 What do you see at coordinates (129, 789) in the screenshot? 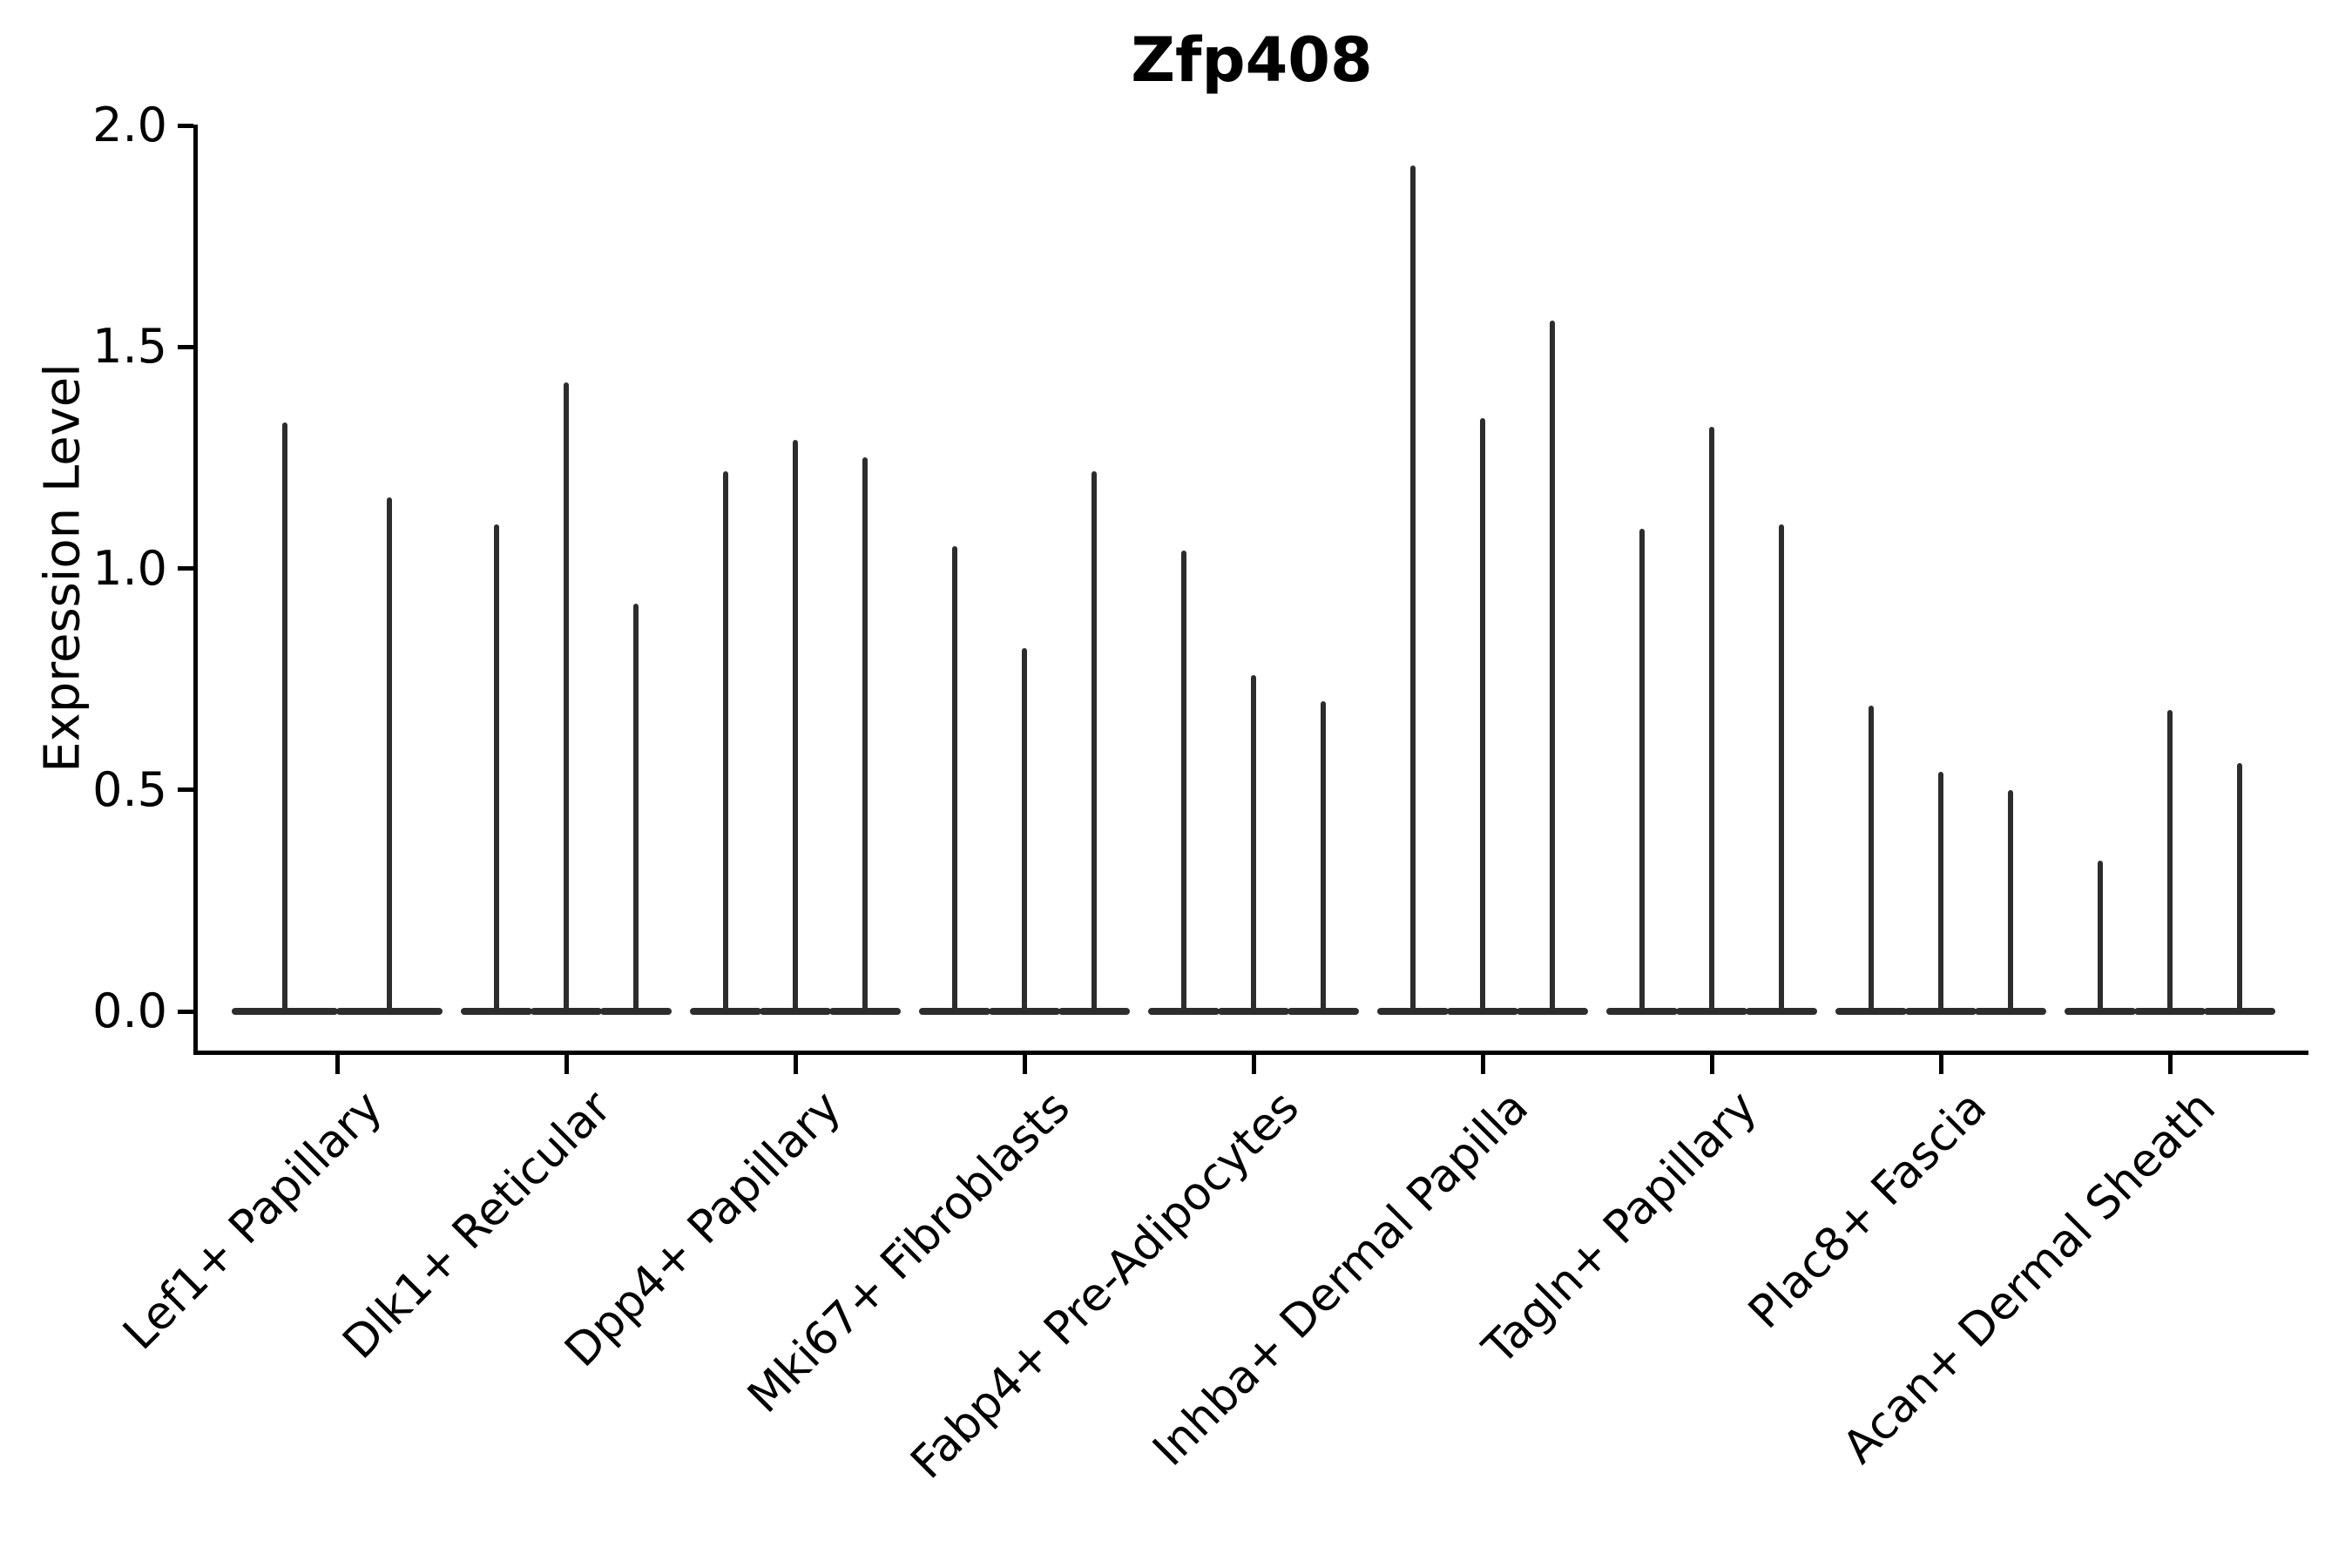
I see `y-tick-label: 0.5` at bounding box center [129, 789].